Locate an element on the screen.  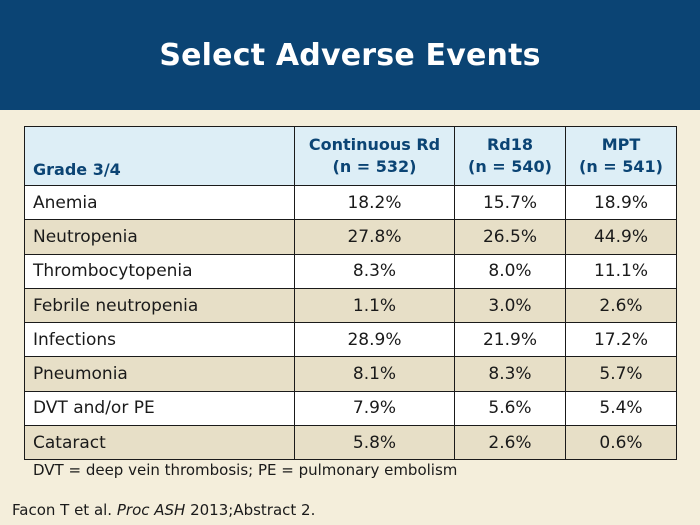
event-name: Cataract is located at coordinates (159, 443).